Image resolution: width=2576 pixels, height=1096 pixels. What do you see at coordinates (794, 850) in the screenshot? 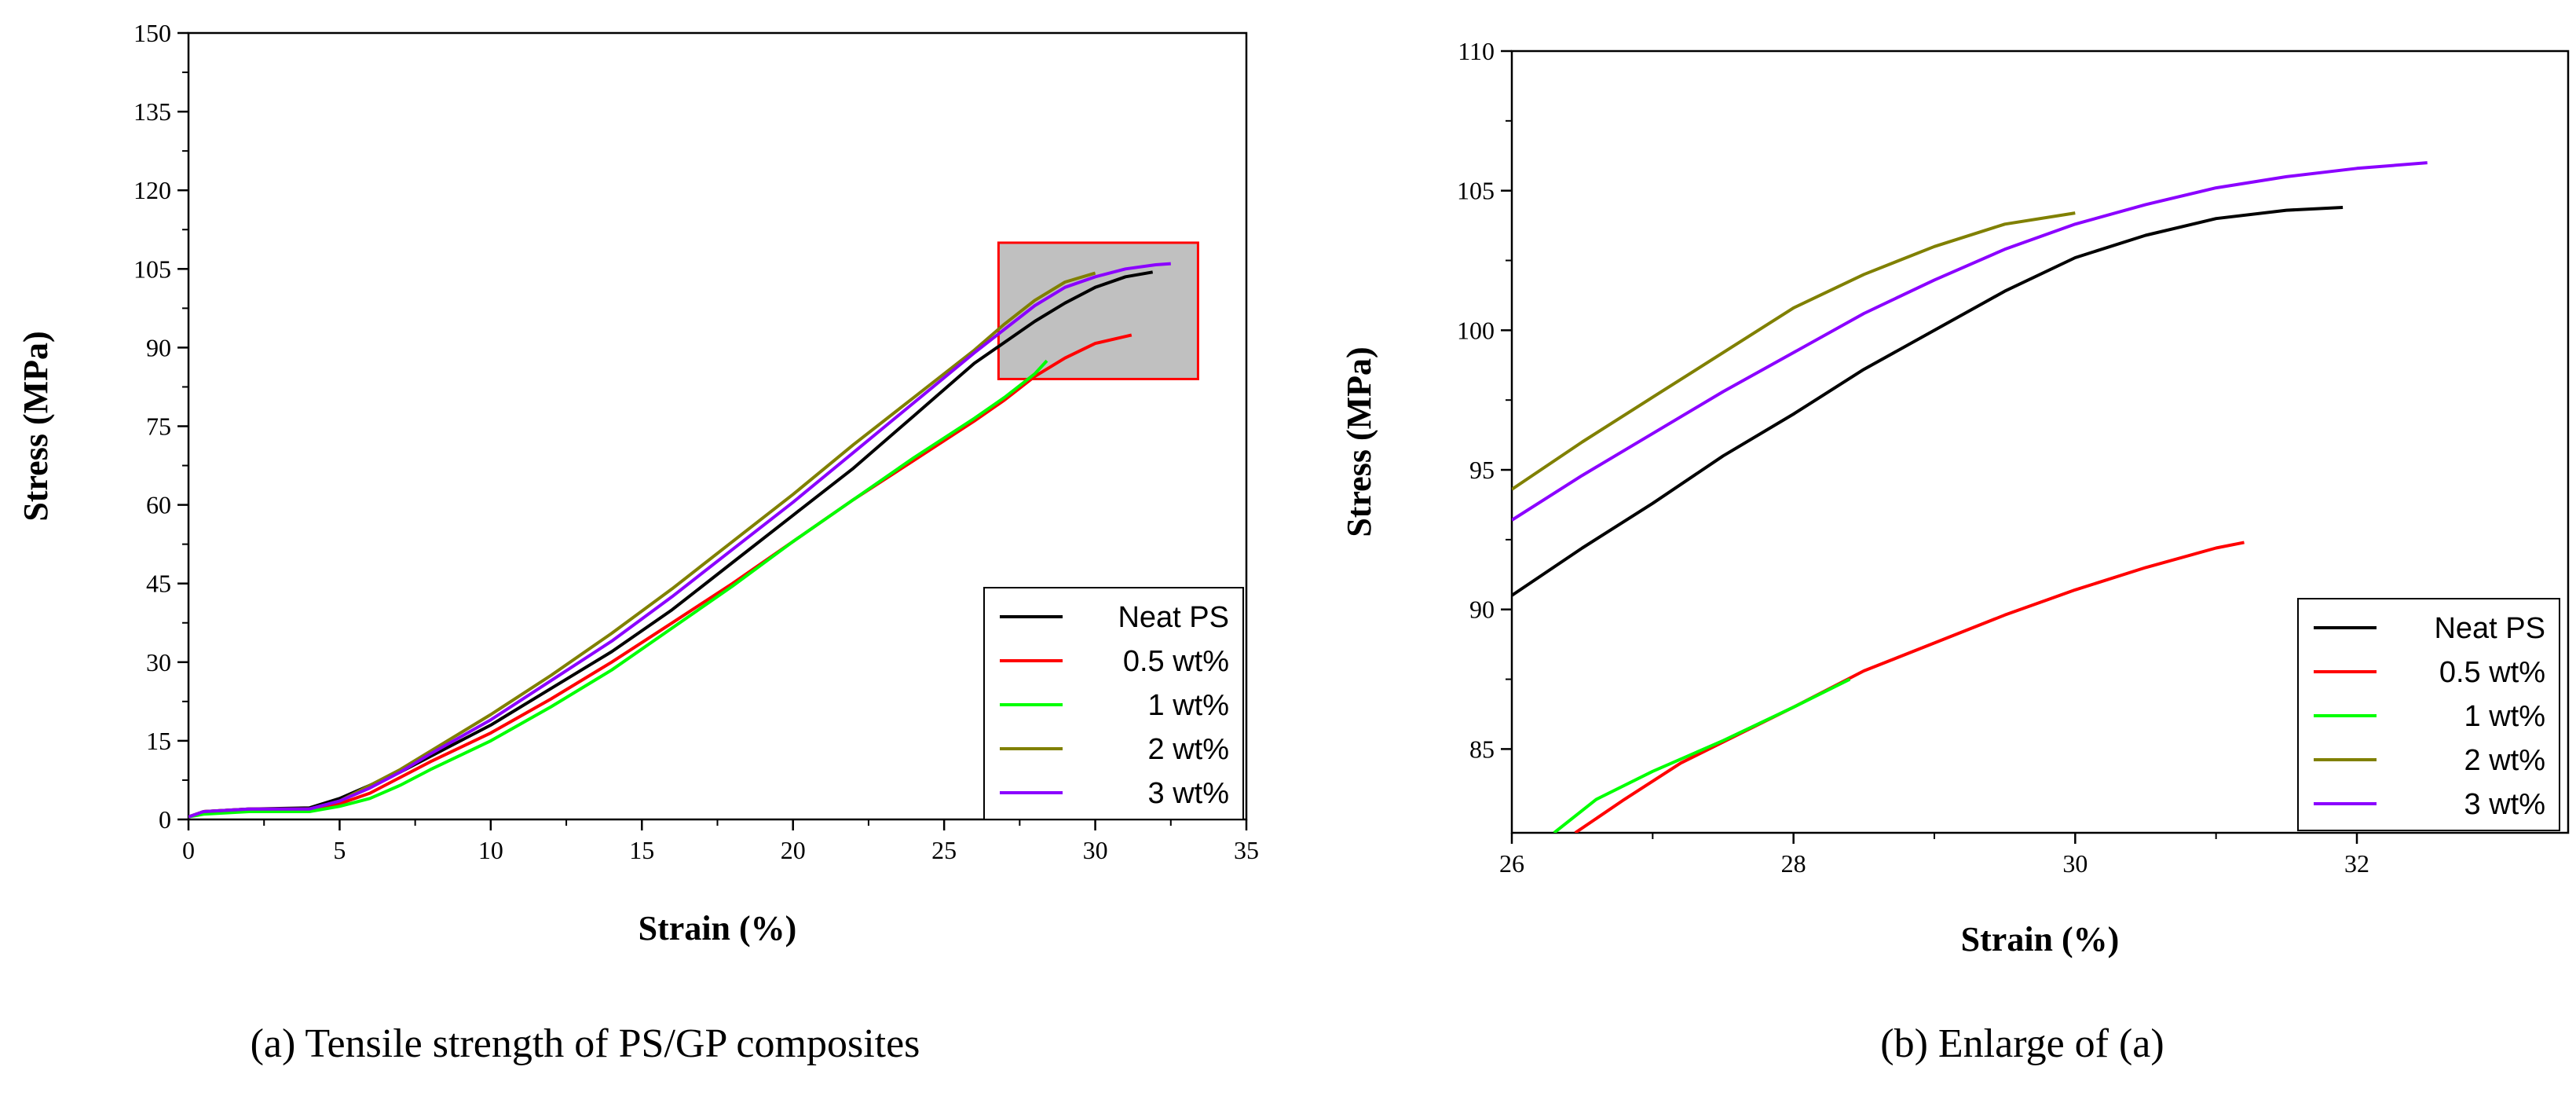
I see `a-x-tick-label: 20` at bounding box center [794, 850].